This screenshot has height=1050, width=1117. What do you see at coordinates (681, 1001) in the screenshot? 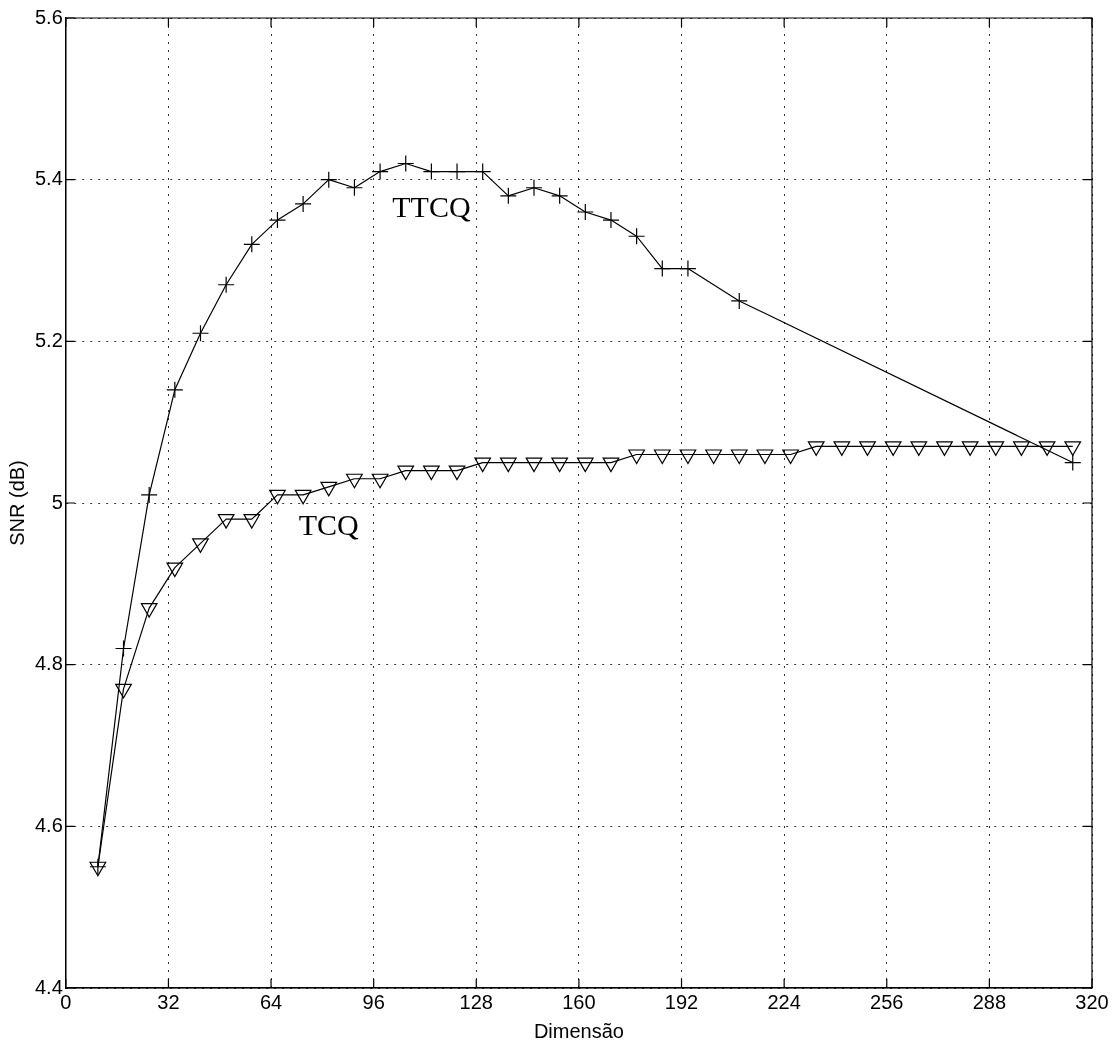
I see `x-tick-label: 192` at bounding box center [681, 1001].